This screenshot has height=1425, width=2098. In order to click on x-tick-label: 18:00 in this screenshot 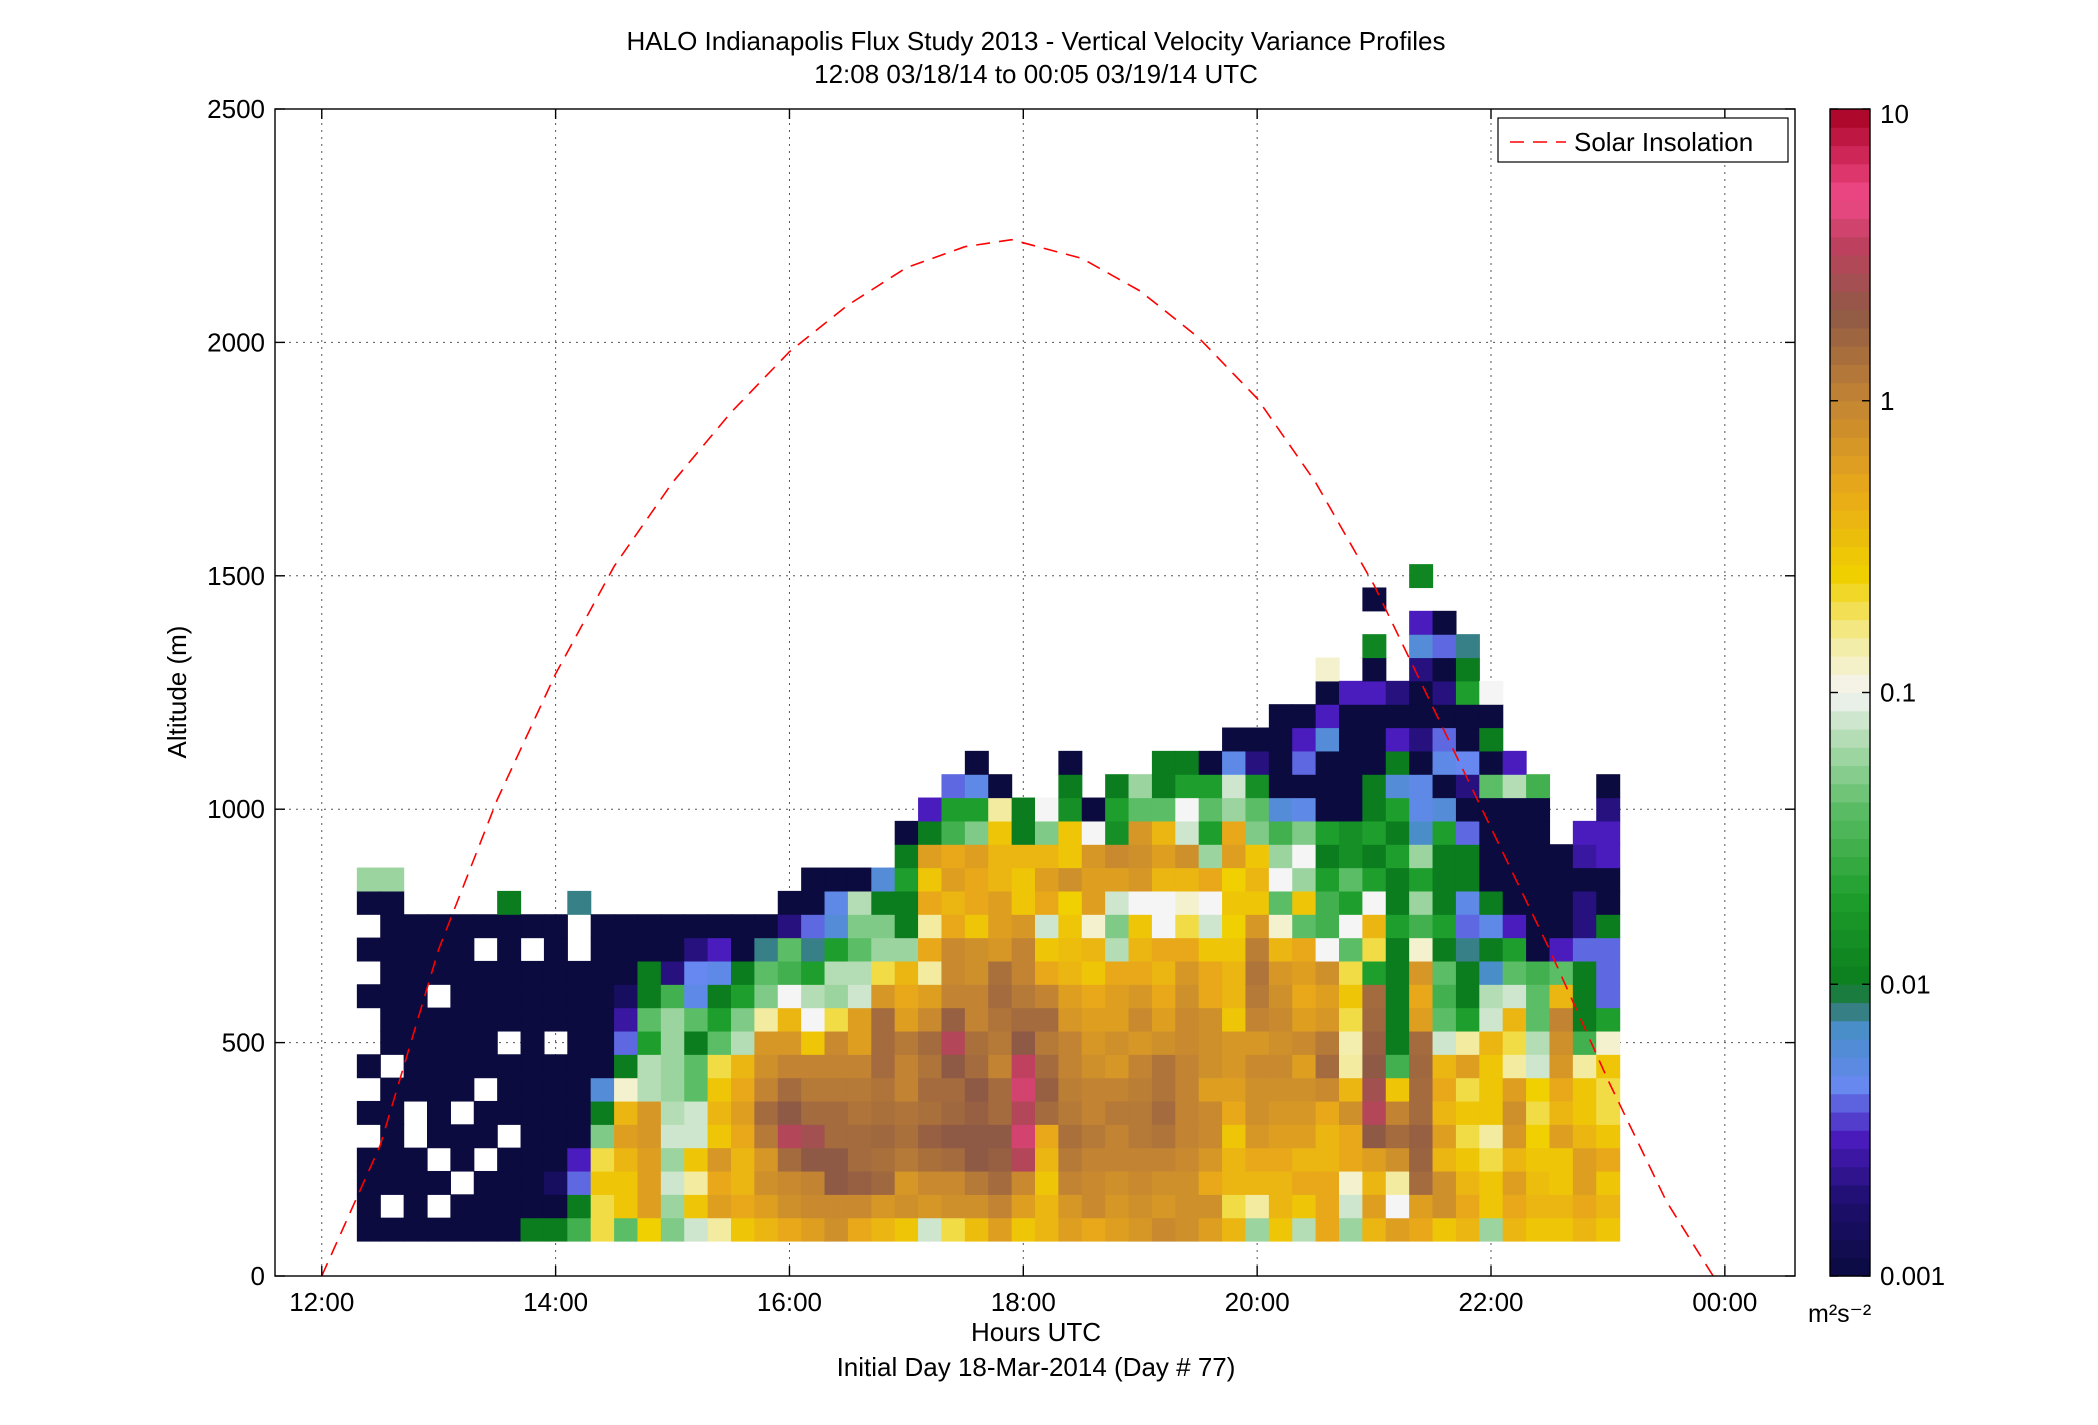, I will do `click(1023, 1302)`.